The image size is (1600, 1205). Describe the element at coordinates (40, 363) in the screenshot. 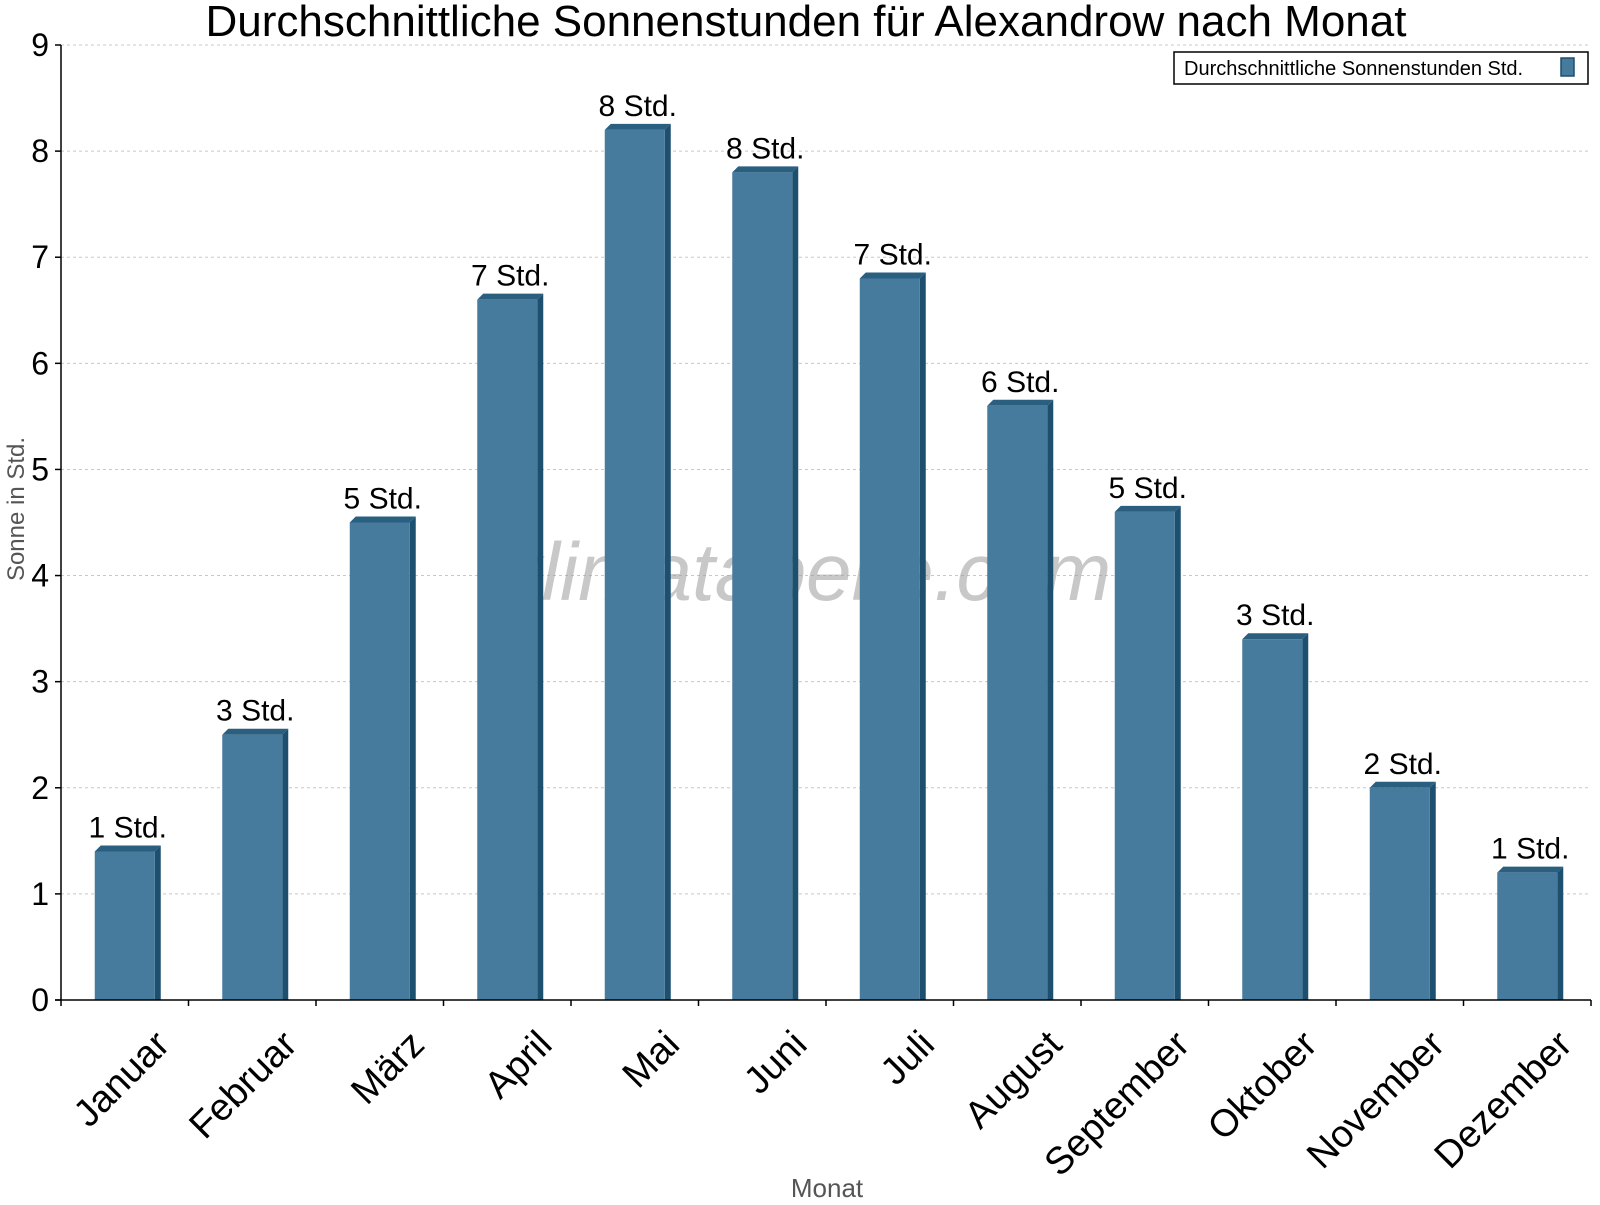

I see `y-tick-label: 6` at that location.